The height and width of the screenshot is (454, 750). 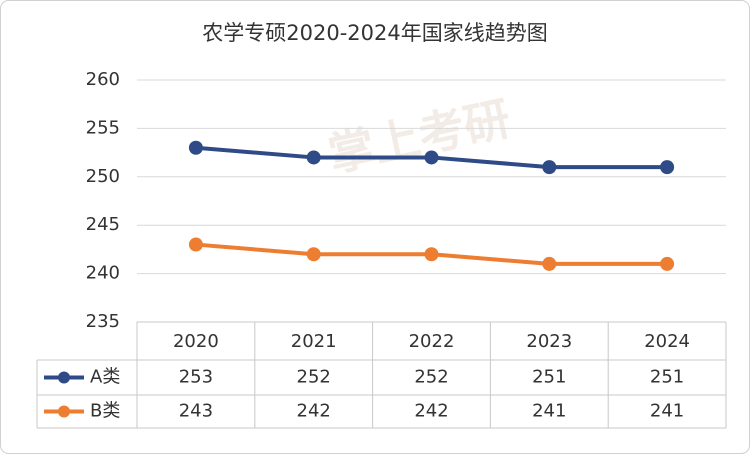 What do you see at coordinates (374, 33) in the screenshot?
I see `chart-title: 农学专硕2020-2024年国家线趋势图` at bounding box center [374, 33].